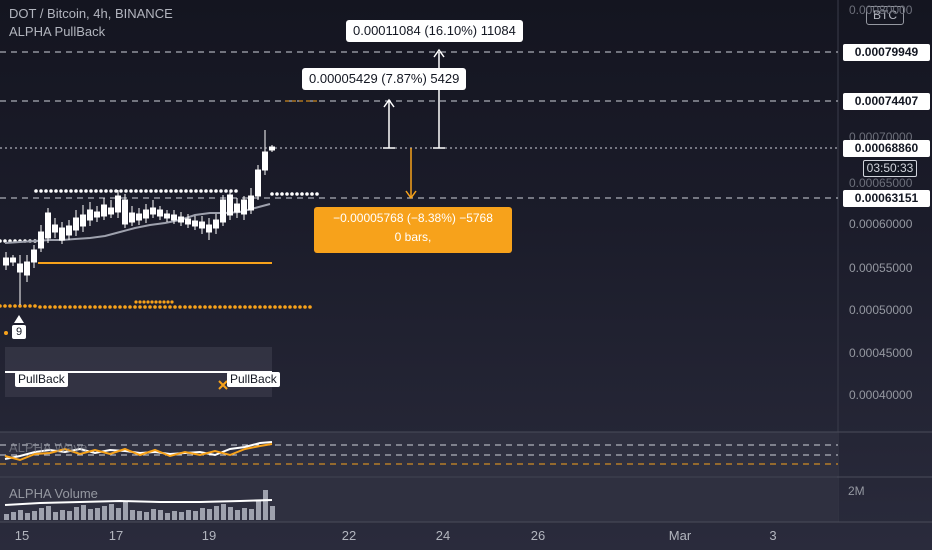 This screenshot has width=932, height=550. I want to click on currency-badge: BTC, so click(885, 15).